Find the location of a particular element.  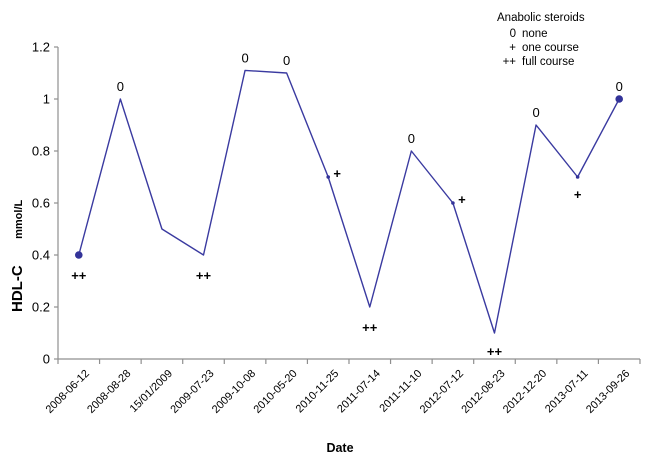

legend-symbol-none: 0 is located at coordinates (513, 34).